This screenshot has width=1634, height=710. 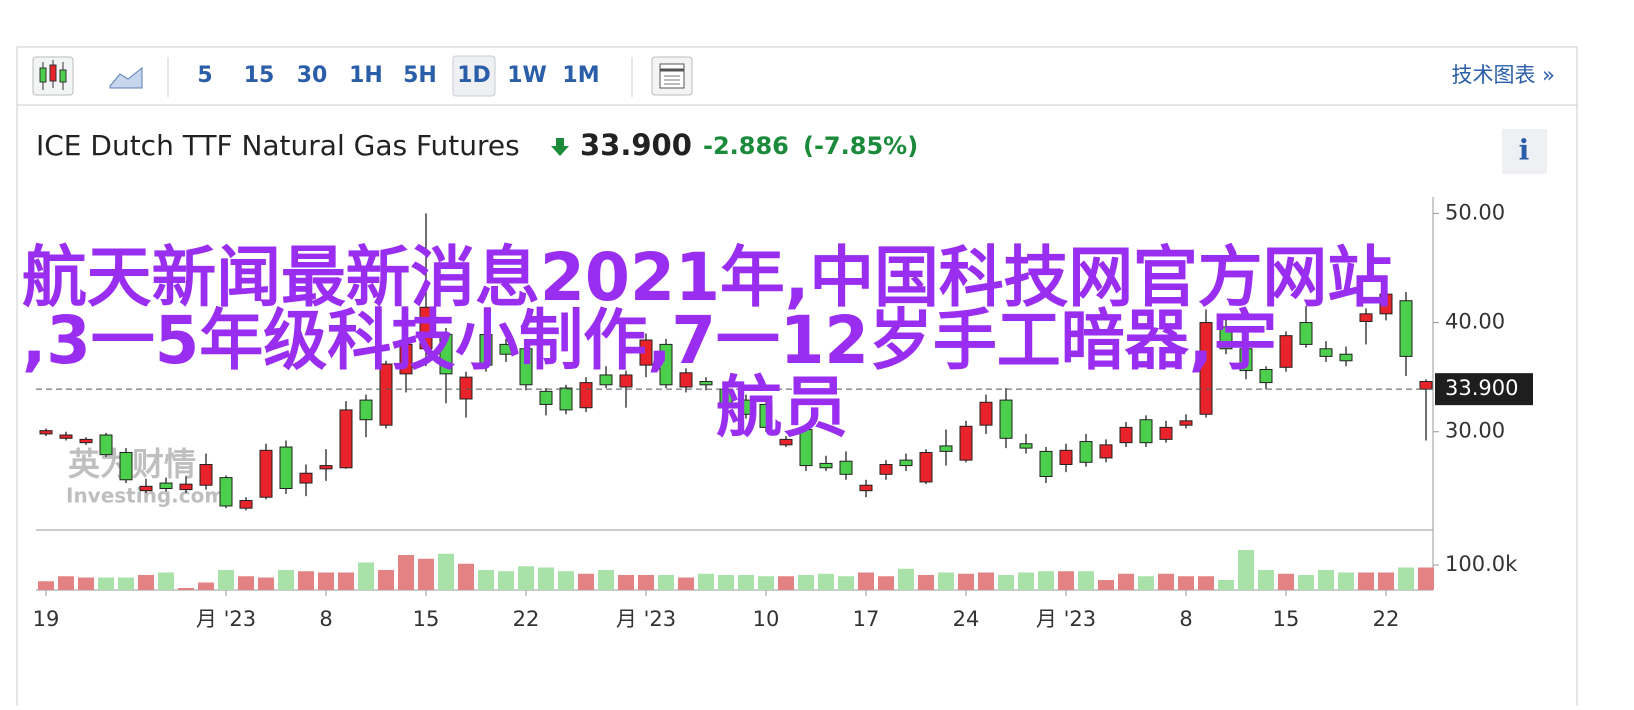 I want to click on info-button, so click(x=1524, y=151).